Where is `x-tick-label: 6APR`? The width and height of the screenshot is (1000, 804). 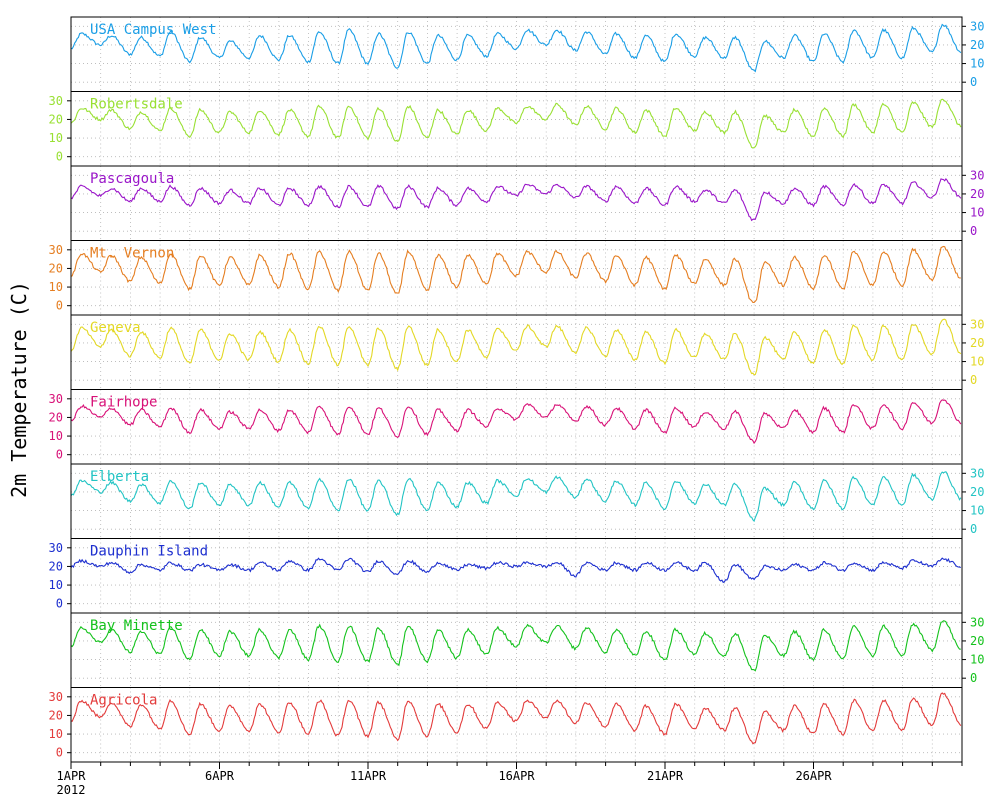 x-tick-label: 6APR is located at coordinates (220, 776).